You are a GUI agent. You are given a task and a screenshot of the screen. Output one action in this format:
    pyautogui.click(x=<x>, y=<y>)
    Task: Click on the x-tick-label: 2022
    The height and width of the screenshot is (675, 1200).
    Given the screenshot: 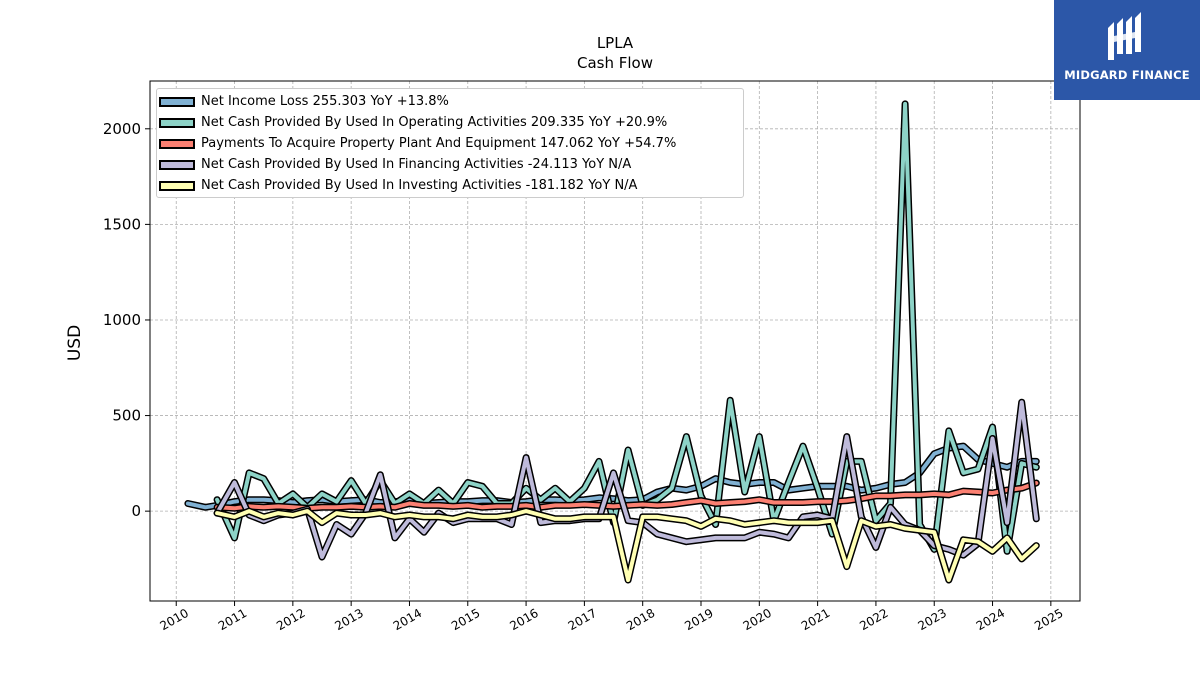 What is the action you would take?
    pyautogui.click(x=873, y=619)
    